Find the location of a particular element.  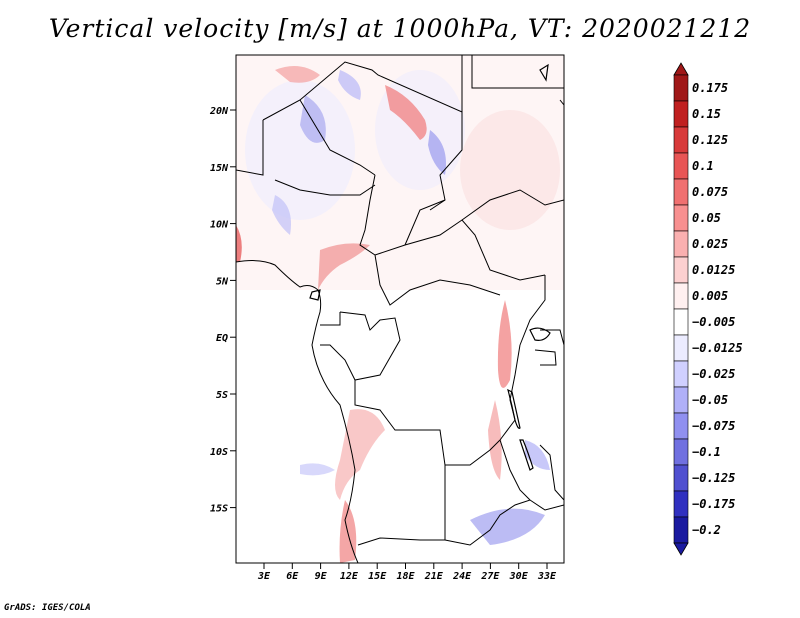

colorbar-label: −0.005 is located at coordinates (713, 322).